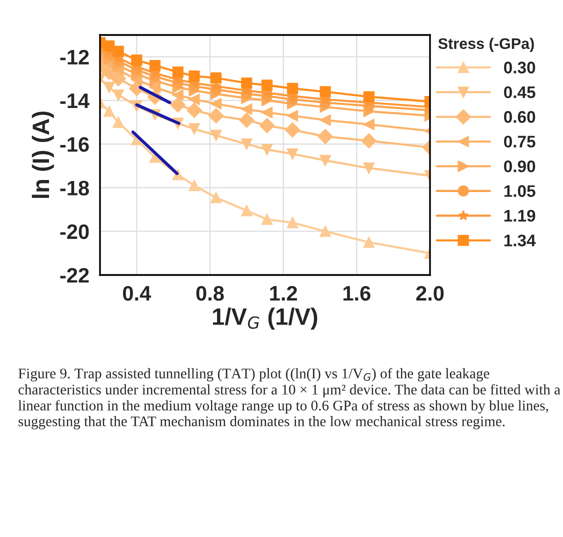 Image resolution: width=563 pixels, height=537 pixels. I want to click on y-tick-label: -16, so click(74, 144).